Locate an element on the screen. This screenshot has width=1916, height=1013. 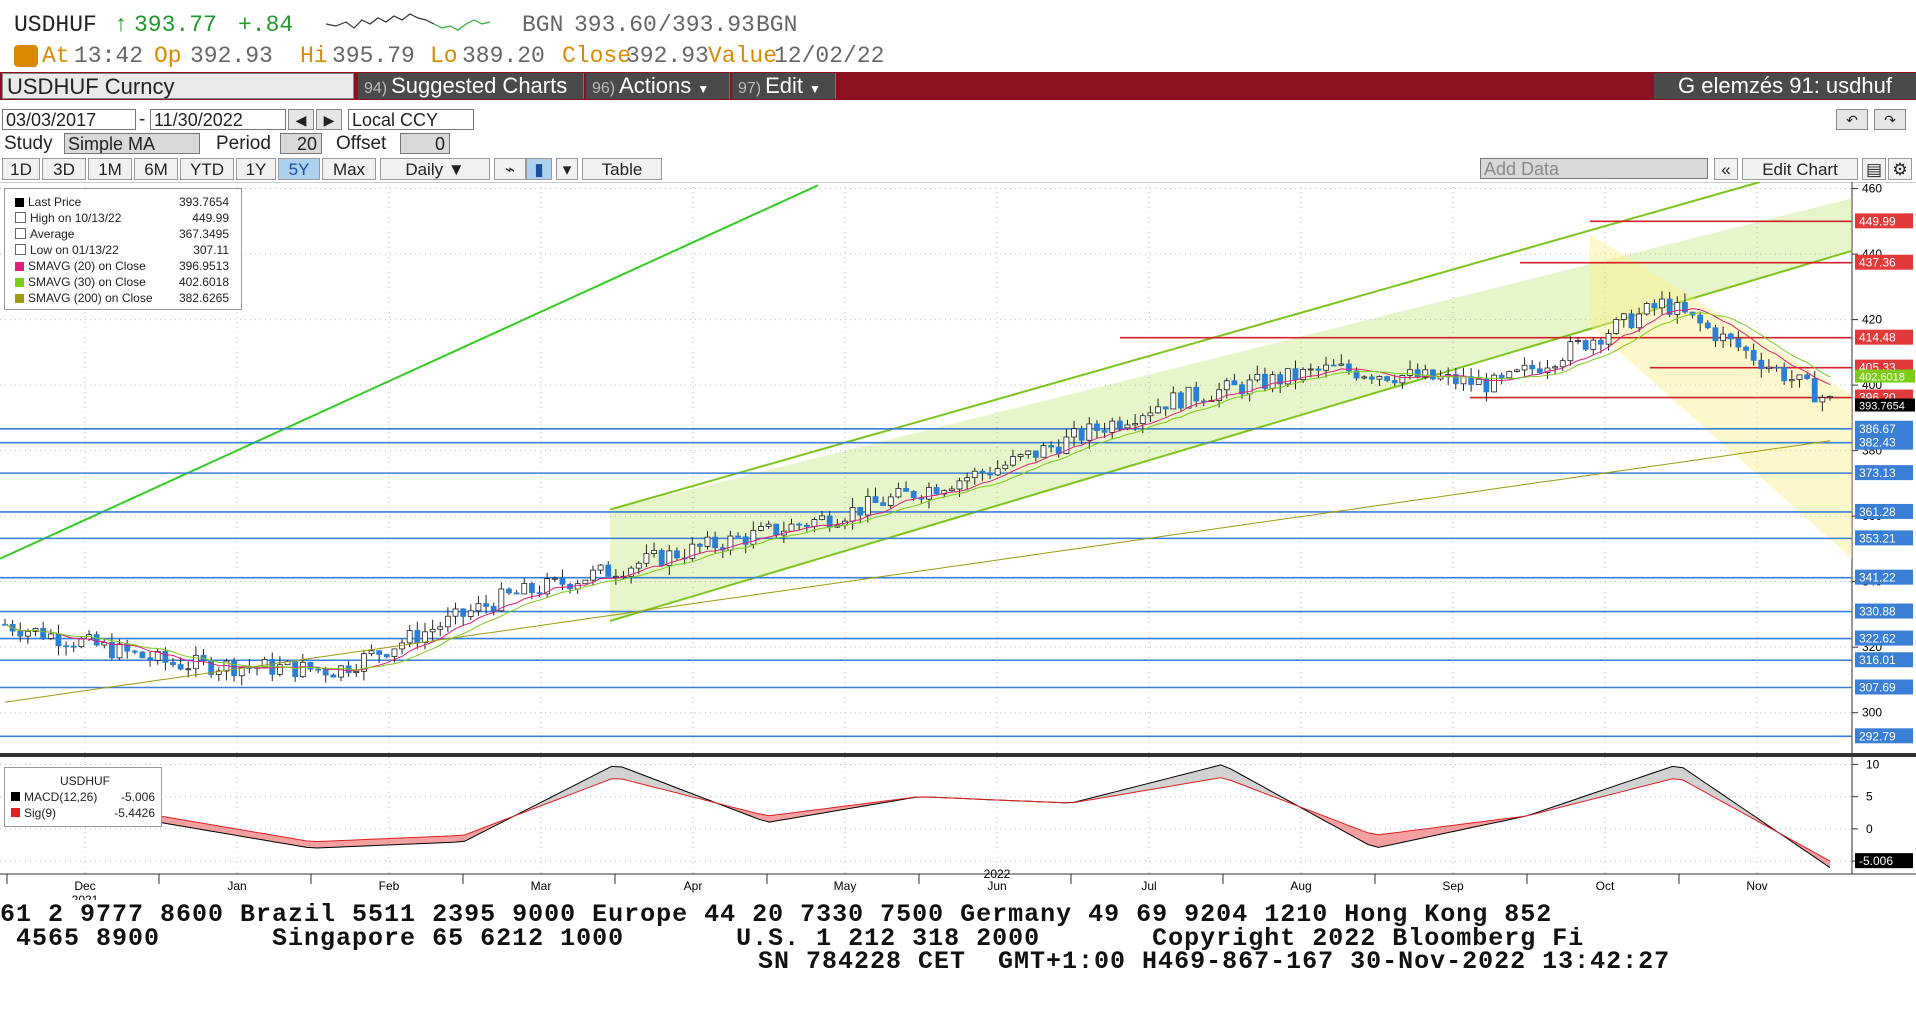
year-label: 2022 is located at coordinates (997, 874).